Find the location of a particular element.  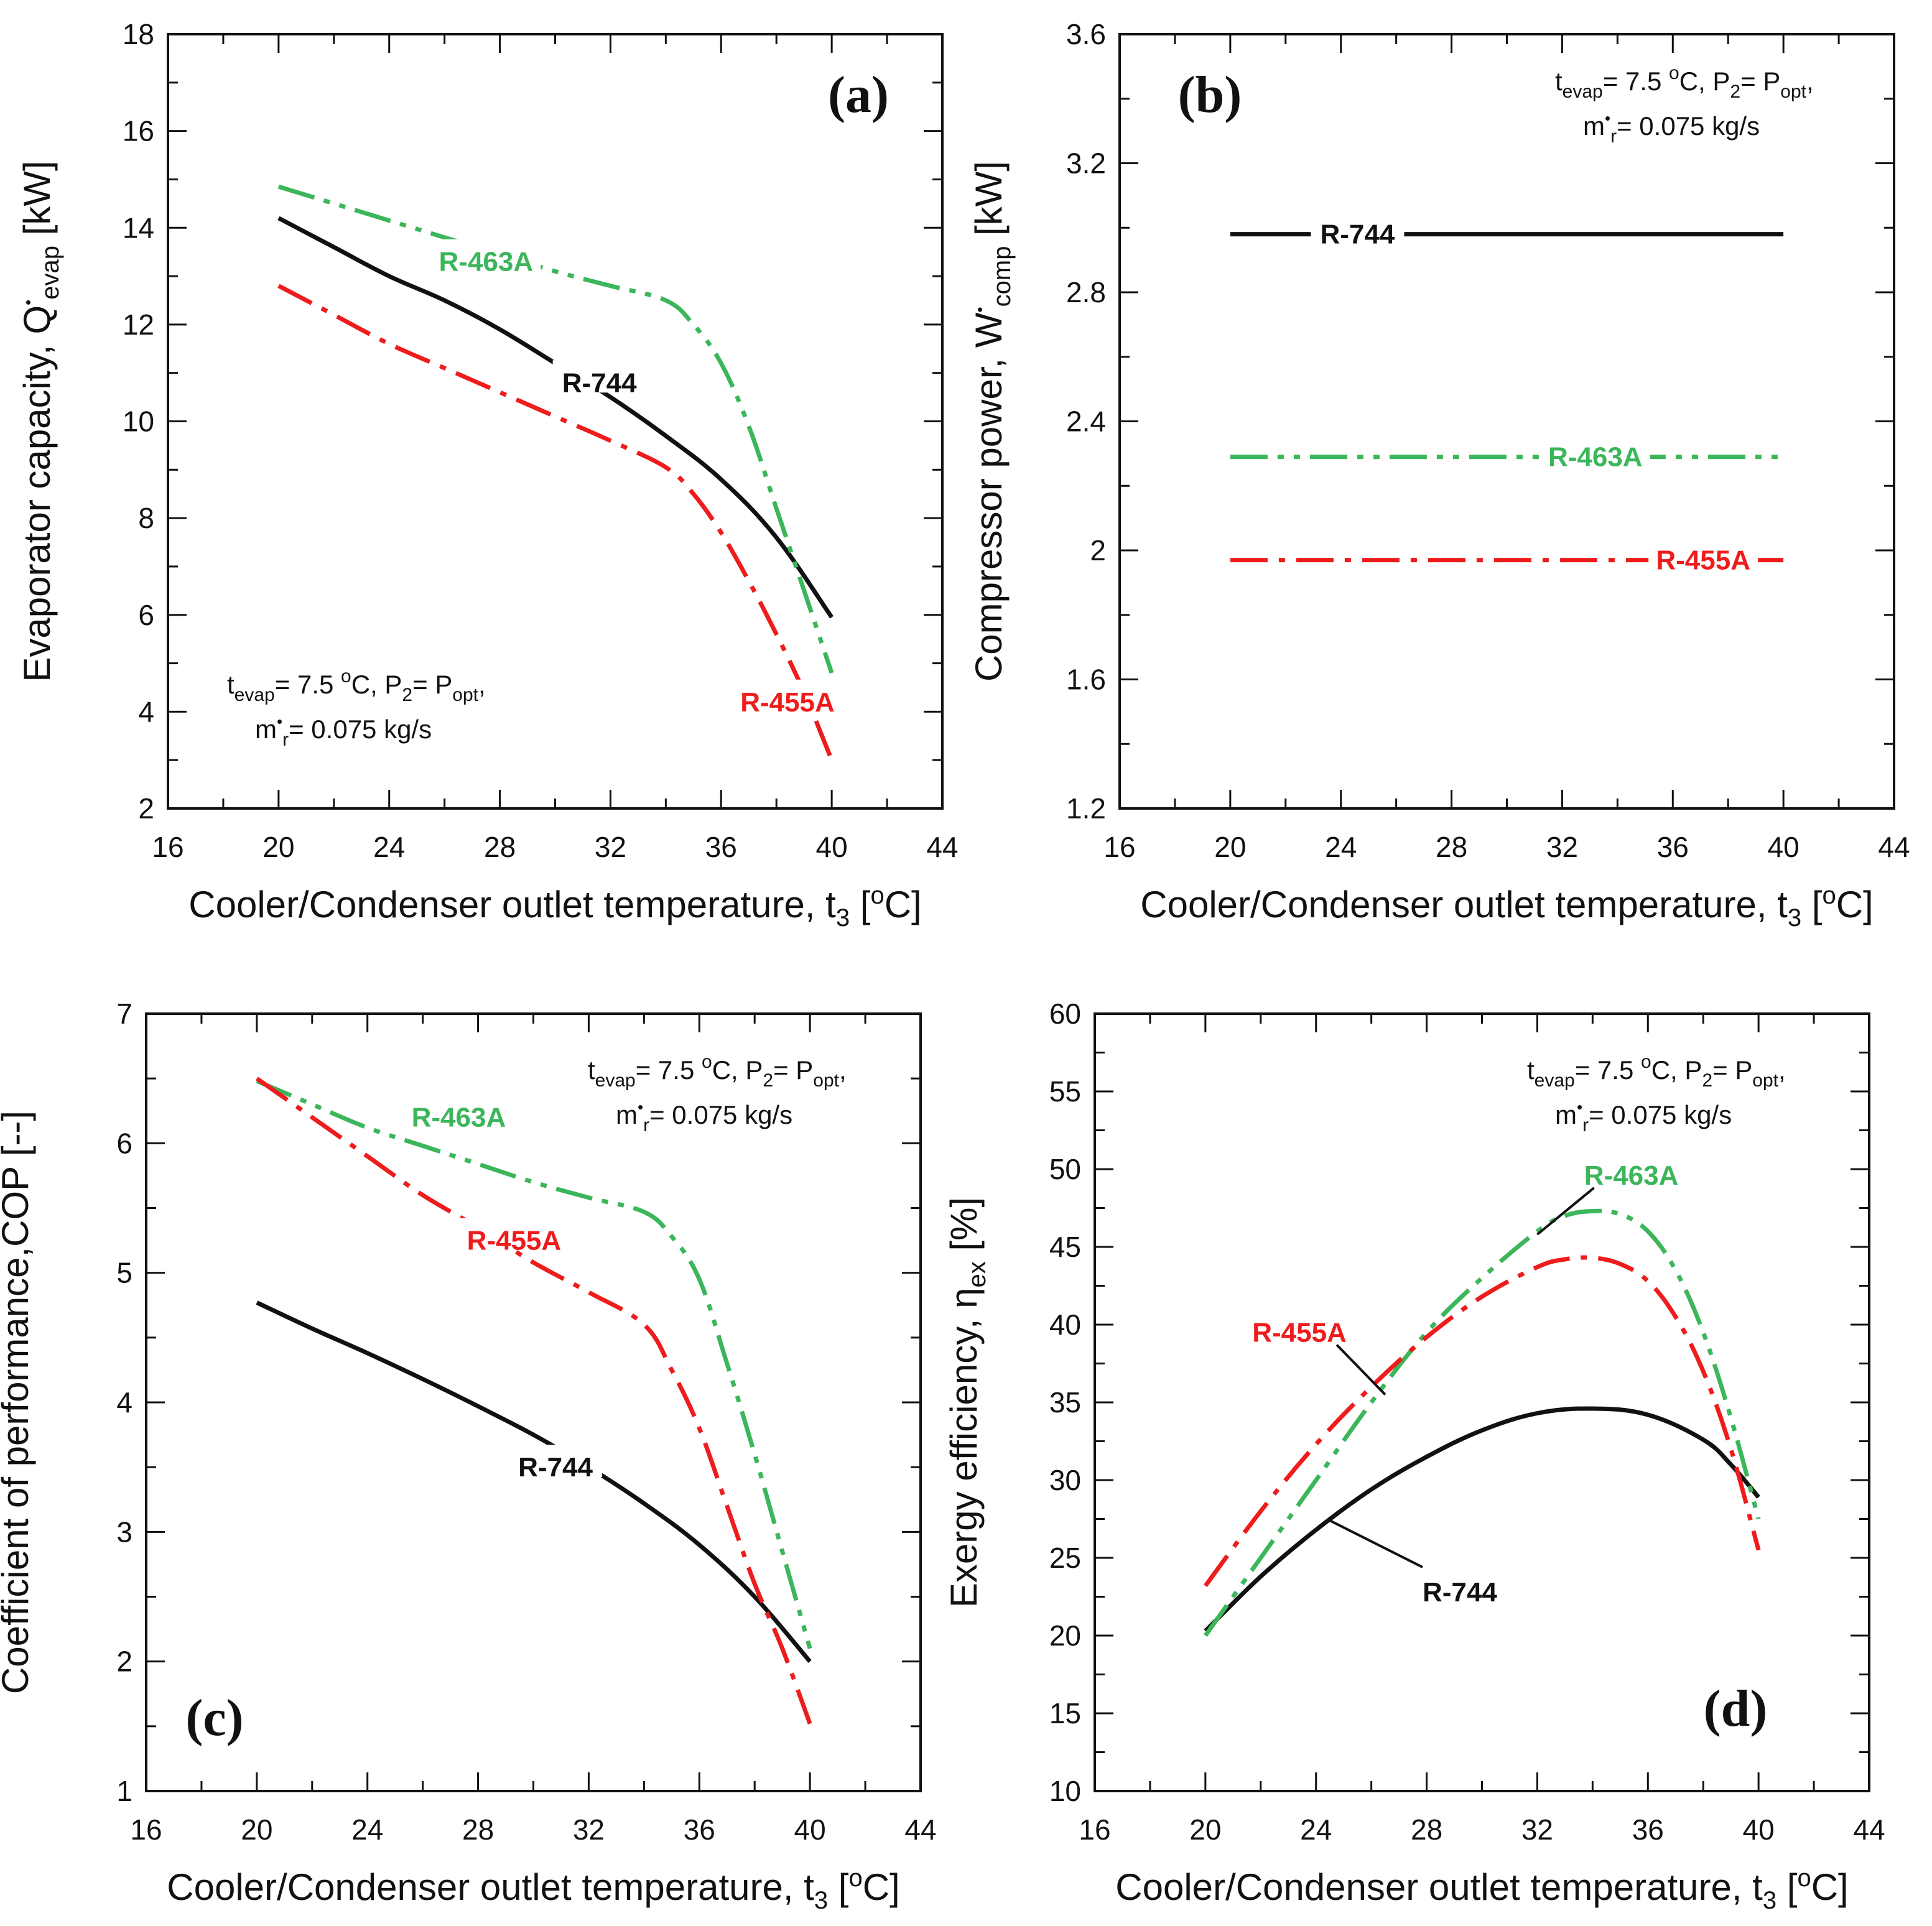

y-axis-title: Coefficient of performance,COP [--] is located at coordinates (18, 1402).